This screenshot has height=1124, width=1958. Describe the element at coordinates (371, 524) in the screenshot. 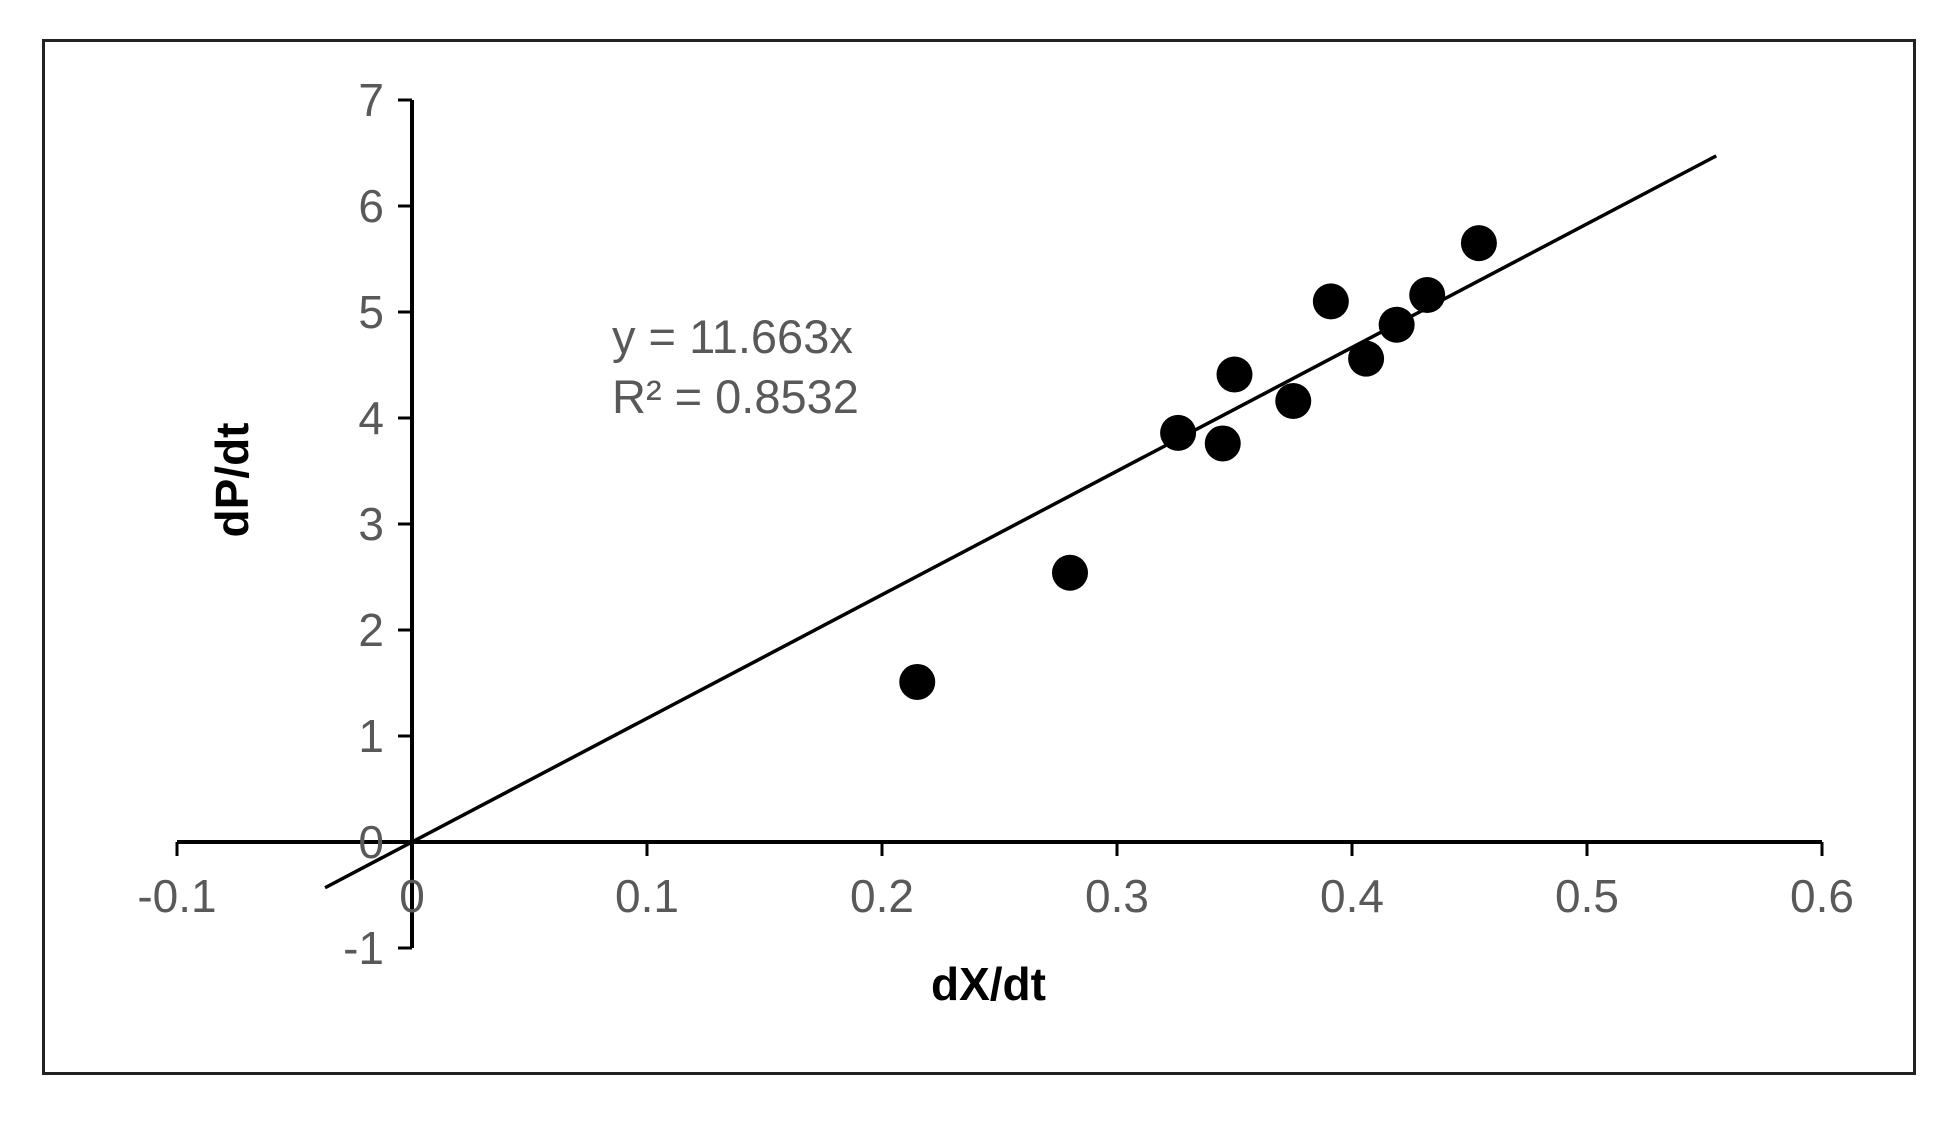

I see `y-tick-label: 3` at that location.